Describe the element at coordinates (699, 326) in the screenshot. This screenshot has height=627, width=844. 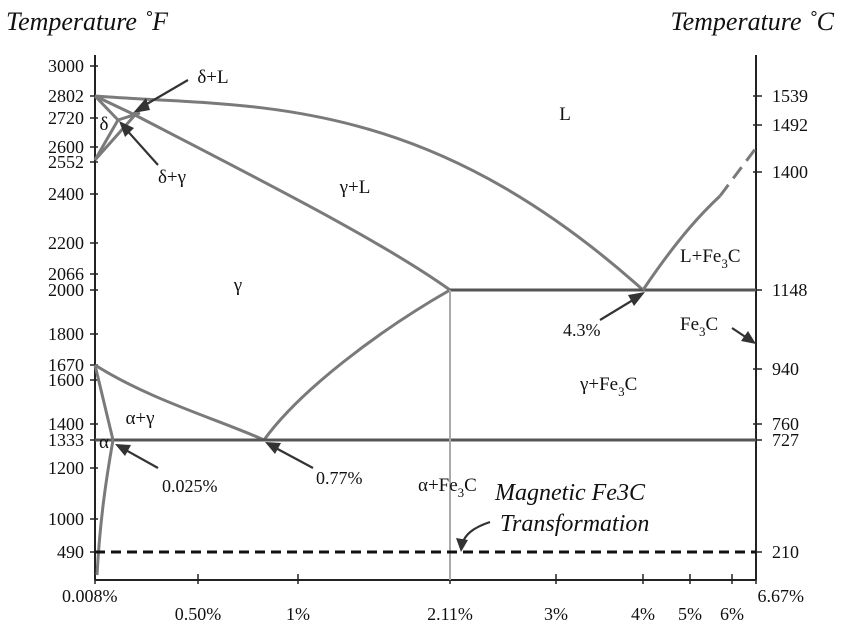
I see `cementite-label: Fe3C` at that location.